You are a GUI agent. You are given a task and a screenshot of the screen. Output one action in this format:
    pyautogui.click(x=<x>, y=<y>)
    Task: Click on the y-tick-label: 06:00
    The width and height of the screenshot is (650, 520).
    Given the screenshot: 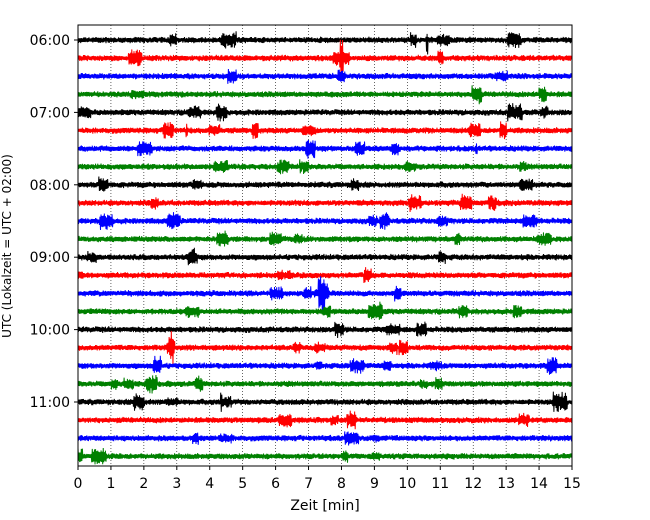 What is the action you would take?
    pyautogui.click(x=50, y=41)
    